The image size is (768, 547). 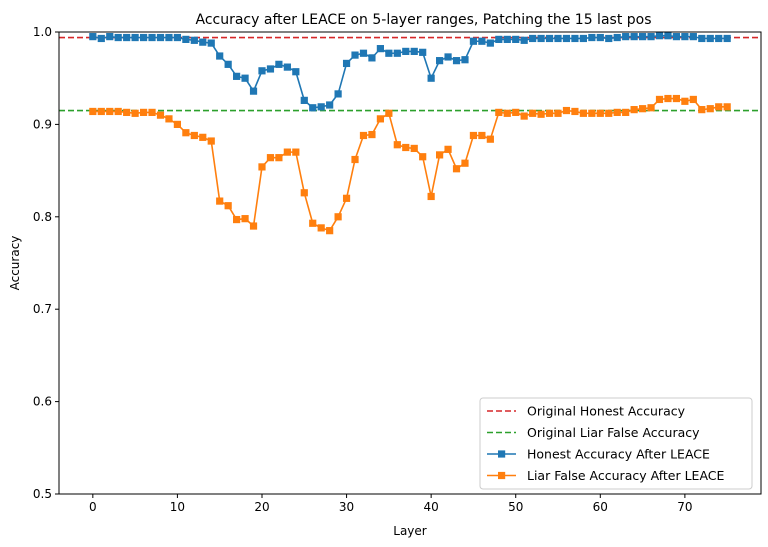 I want to click on y-tick-label: 0.7, so click(x=42, y=309).